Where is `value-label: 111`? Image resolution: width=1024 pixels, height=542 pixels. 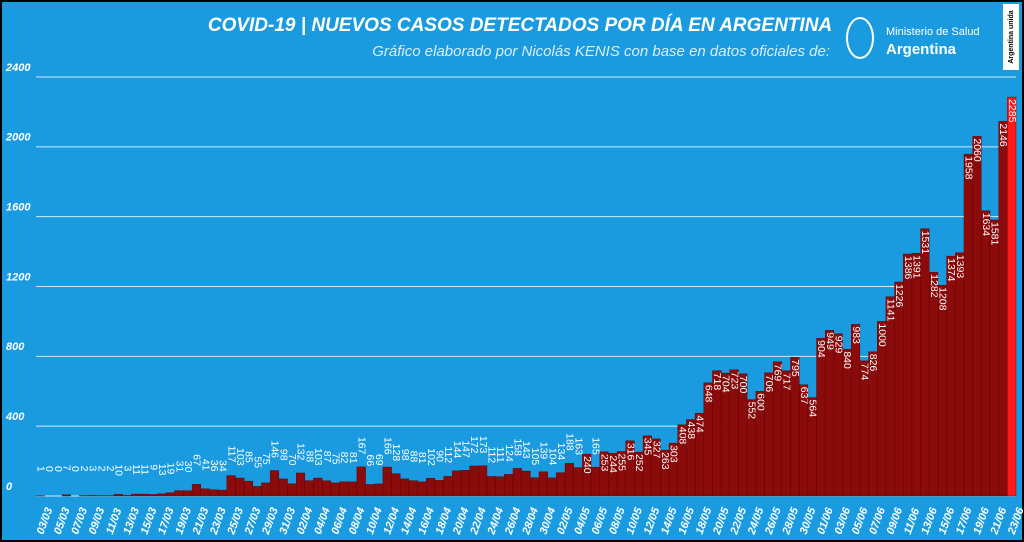 value-label: 111 is located at coordinates (500, 455).